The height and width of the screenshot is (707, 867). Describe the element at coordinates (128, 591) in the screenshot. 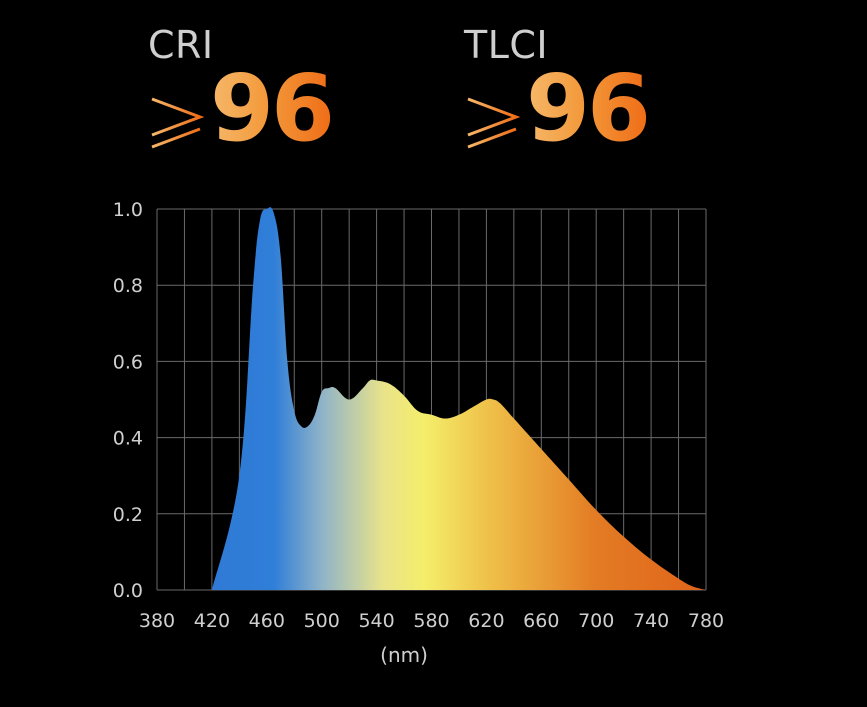

I see `y-tick-label: 0.0` at that location.